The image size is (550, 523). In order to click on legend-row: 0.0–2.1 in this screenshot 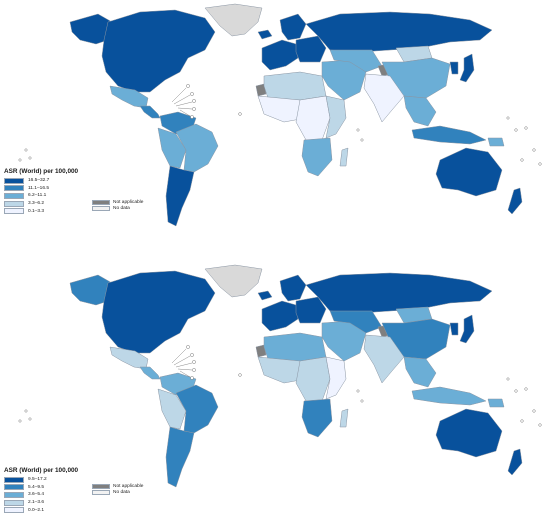, I will do `click(41, 510)`.